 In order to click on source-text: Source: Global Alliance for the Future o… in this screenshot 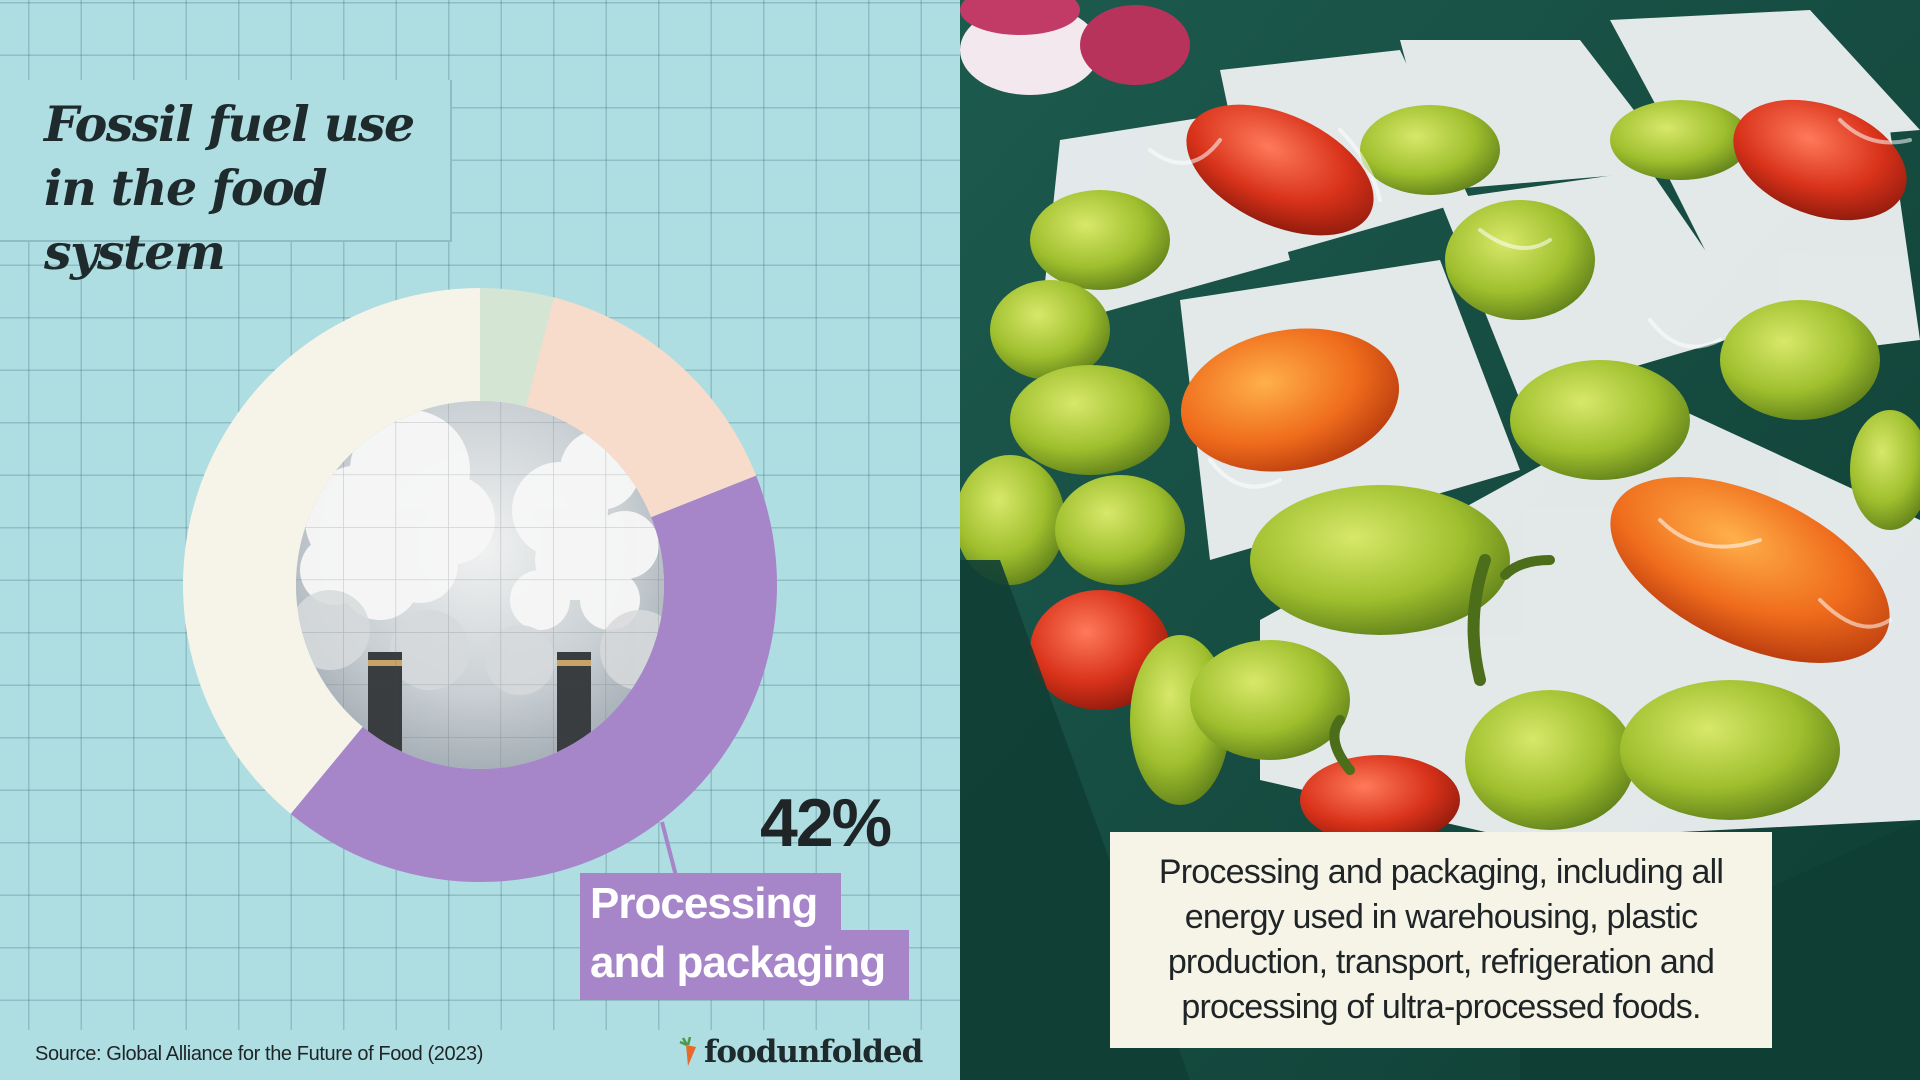, I will do `click(259, 1054)`.